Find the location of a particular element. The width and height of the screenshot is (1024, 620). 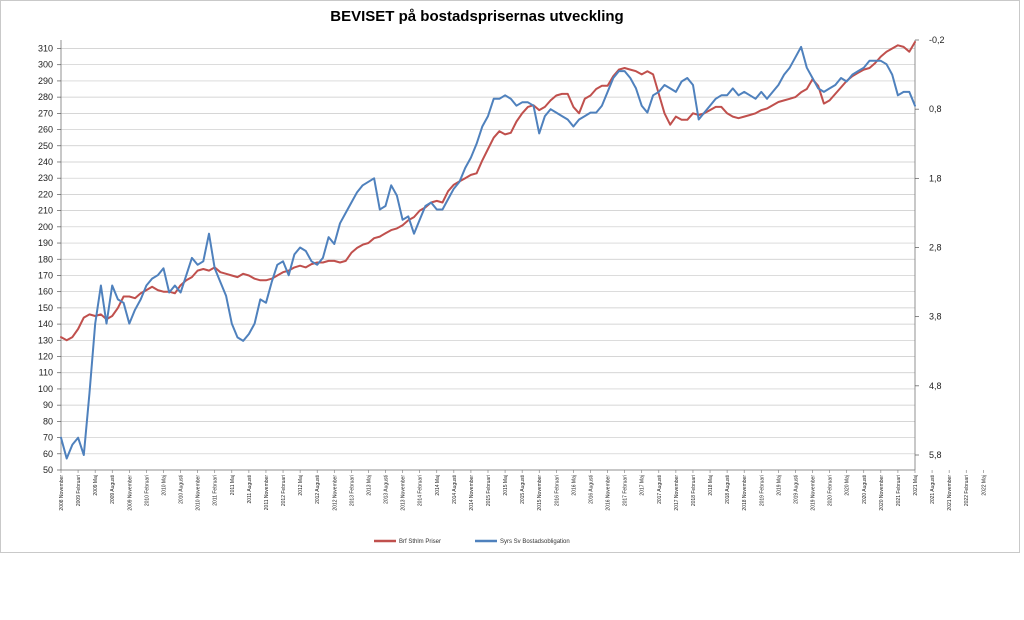

y-tick-label-left: 50 is located at coordinates (48, 470).